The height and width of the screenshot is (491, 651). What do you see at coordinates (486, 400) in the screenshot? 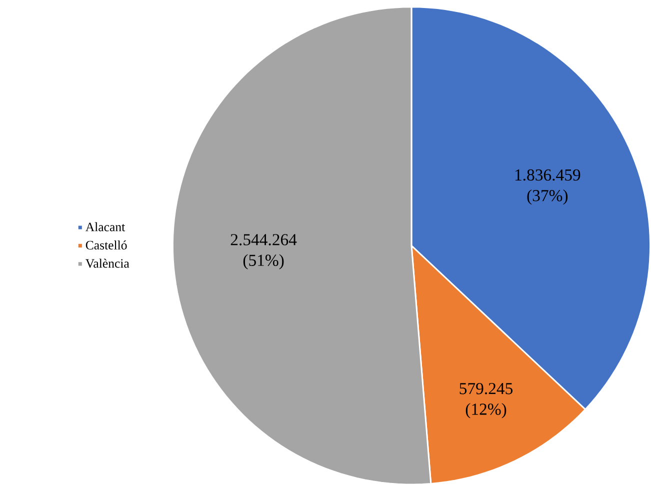
I see `data-label: 579.245 (12%)` at bounding box center [486, 400].